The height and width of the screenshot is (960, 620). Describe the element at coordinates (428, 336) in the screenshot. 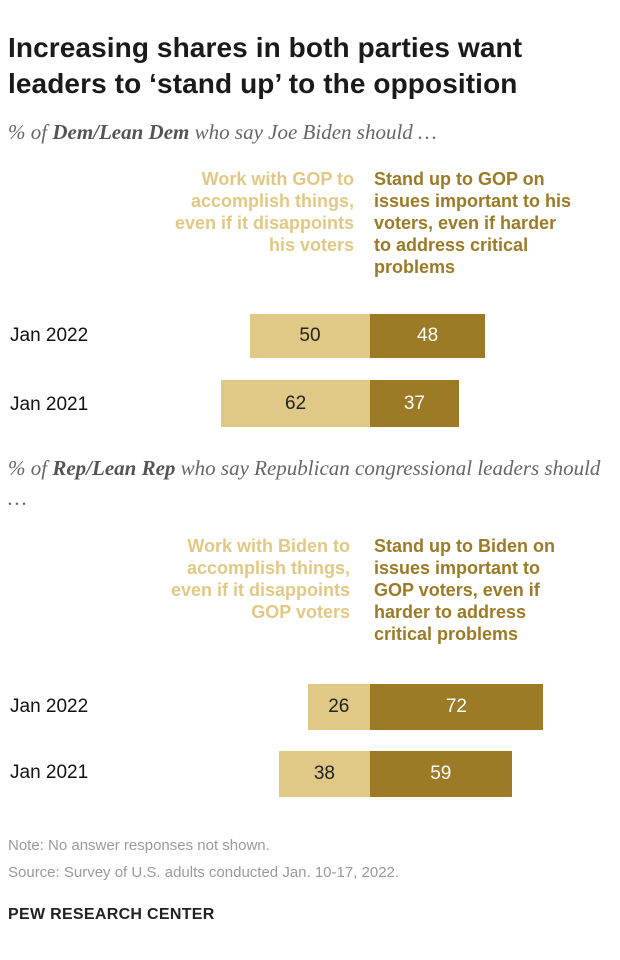

I see `bar-stand-up: 48` at that location.